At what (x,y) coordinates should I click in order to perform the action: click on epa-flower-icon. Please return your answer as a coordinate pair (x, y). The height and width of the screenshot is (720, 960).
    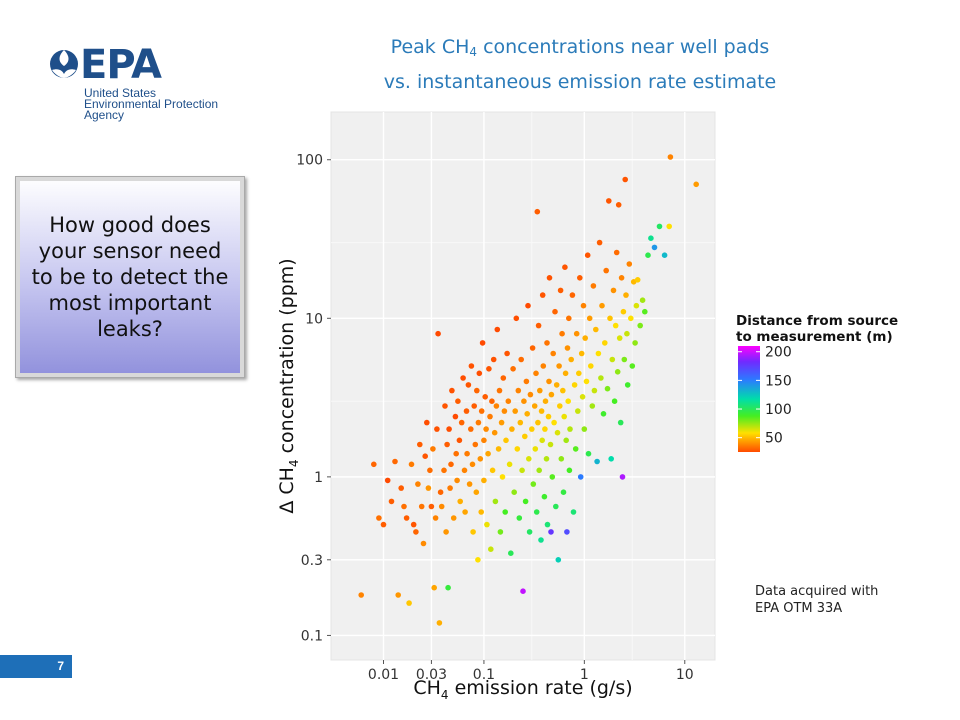
    Looking at the image, I should click on (64, 64).